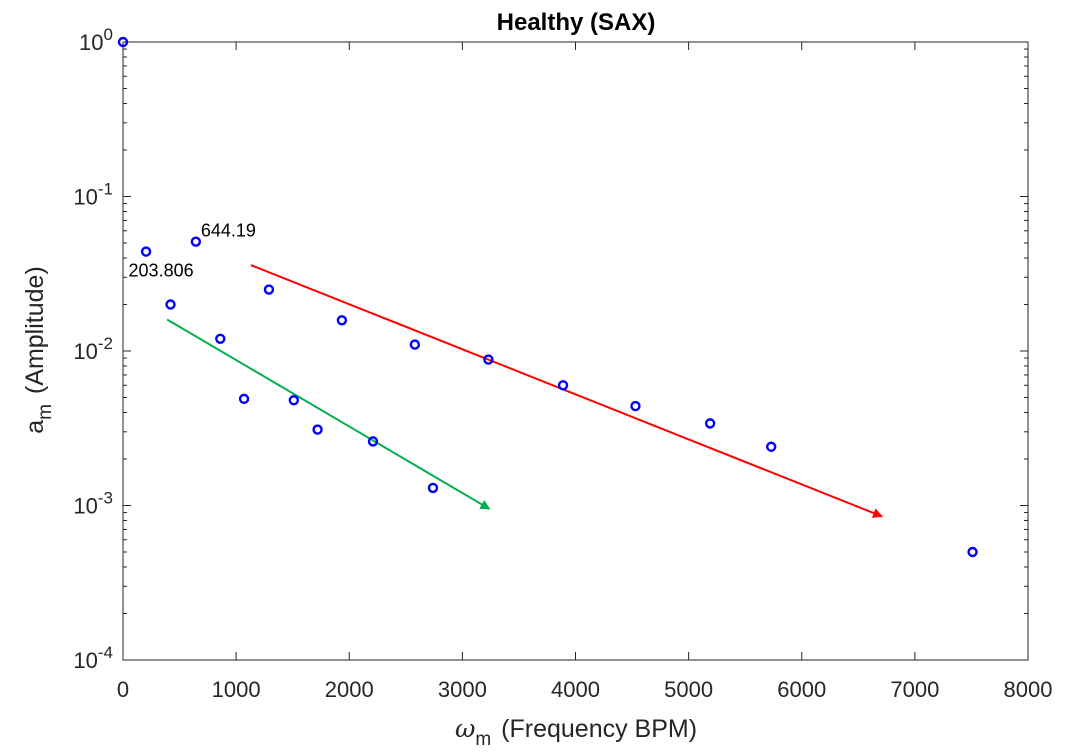 The image size is (1083, 755). I want to click on y-axis-label-sub: m, so click(45, 412).